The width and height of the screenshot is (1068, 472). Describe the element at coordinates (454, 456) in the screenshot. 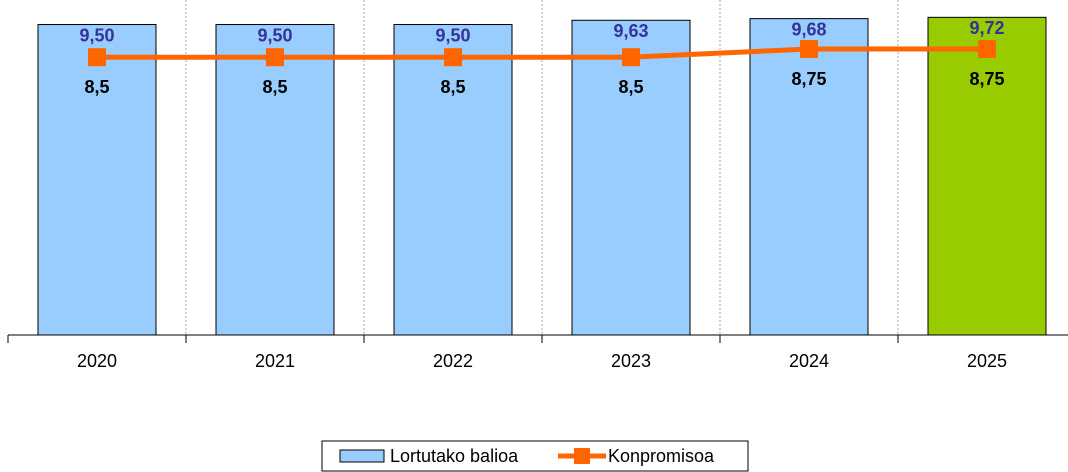

I see `legend-label: Lortutako balioa` at that location.